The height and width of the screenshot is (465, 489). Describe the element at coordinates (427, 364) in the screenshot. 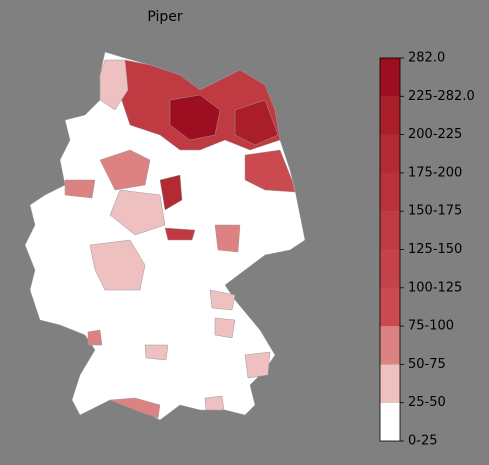

I see `colorbar-label: 50-75` at that location.